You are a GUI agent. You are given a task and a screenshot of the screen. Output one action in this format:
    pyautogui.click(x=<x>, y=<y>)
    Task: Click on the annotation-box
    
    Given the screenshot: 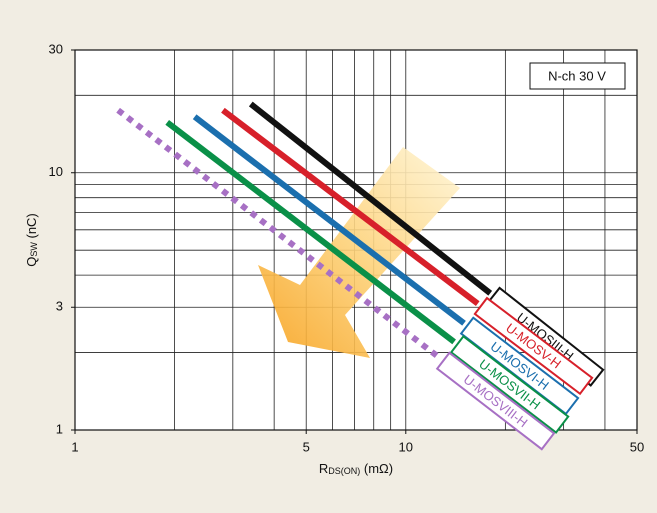 What is the action you would take?
    pyautogui.click(x=577, y=76)
    